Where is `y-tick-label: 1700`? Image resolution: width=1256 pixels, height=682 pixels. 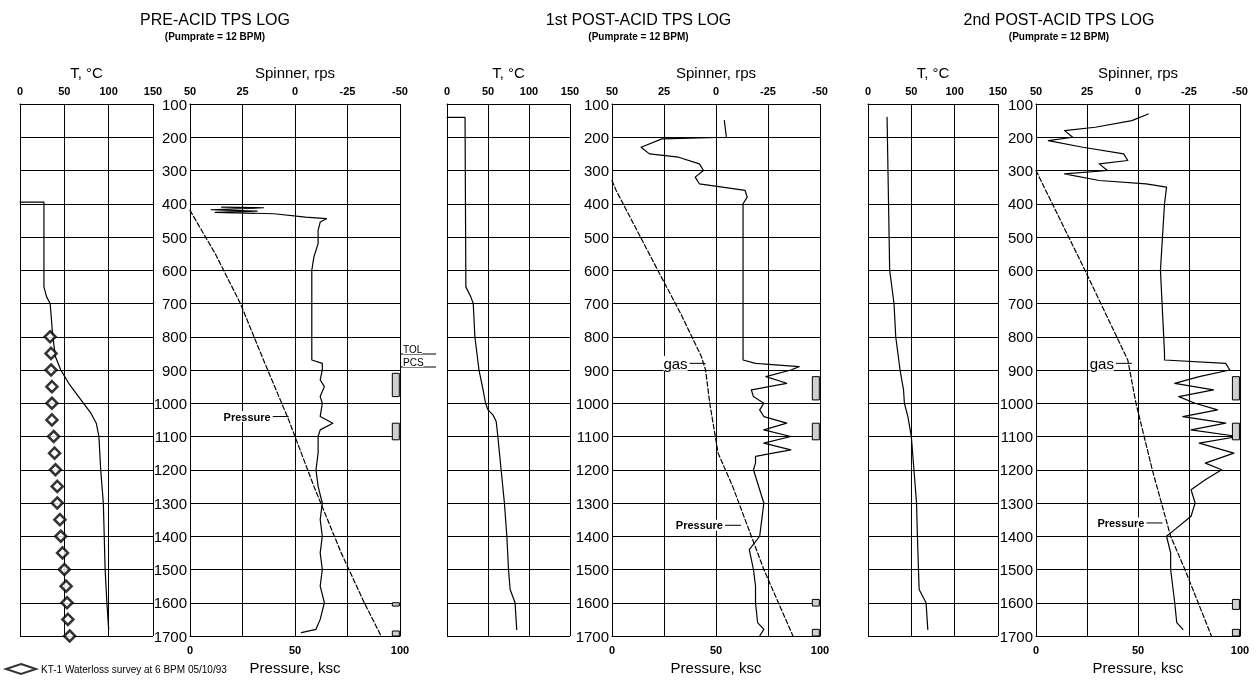
y-tick-label: 1700 is located at coordinates (1016, 636).